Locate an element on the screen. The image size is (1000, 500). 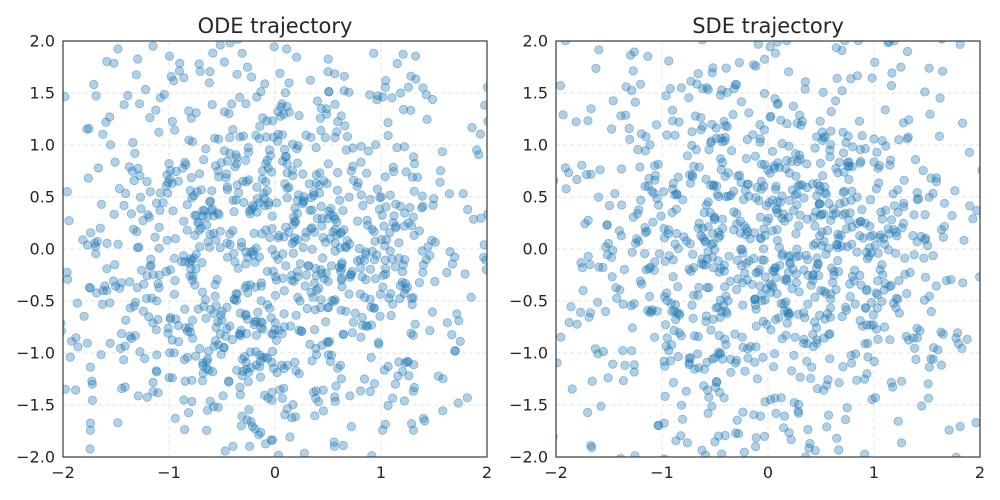
y-tick-label: −2.0 is located at coordinates (528, 457).